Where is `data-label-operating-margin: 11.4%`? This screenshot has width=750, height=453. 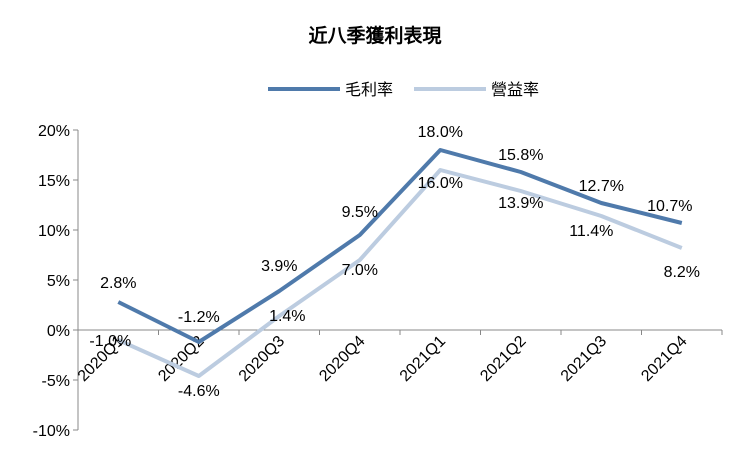
data-label-operating-margin: 11.4% is located at coordinates (591, 231).